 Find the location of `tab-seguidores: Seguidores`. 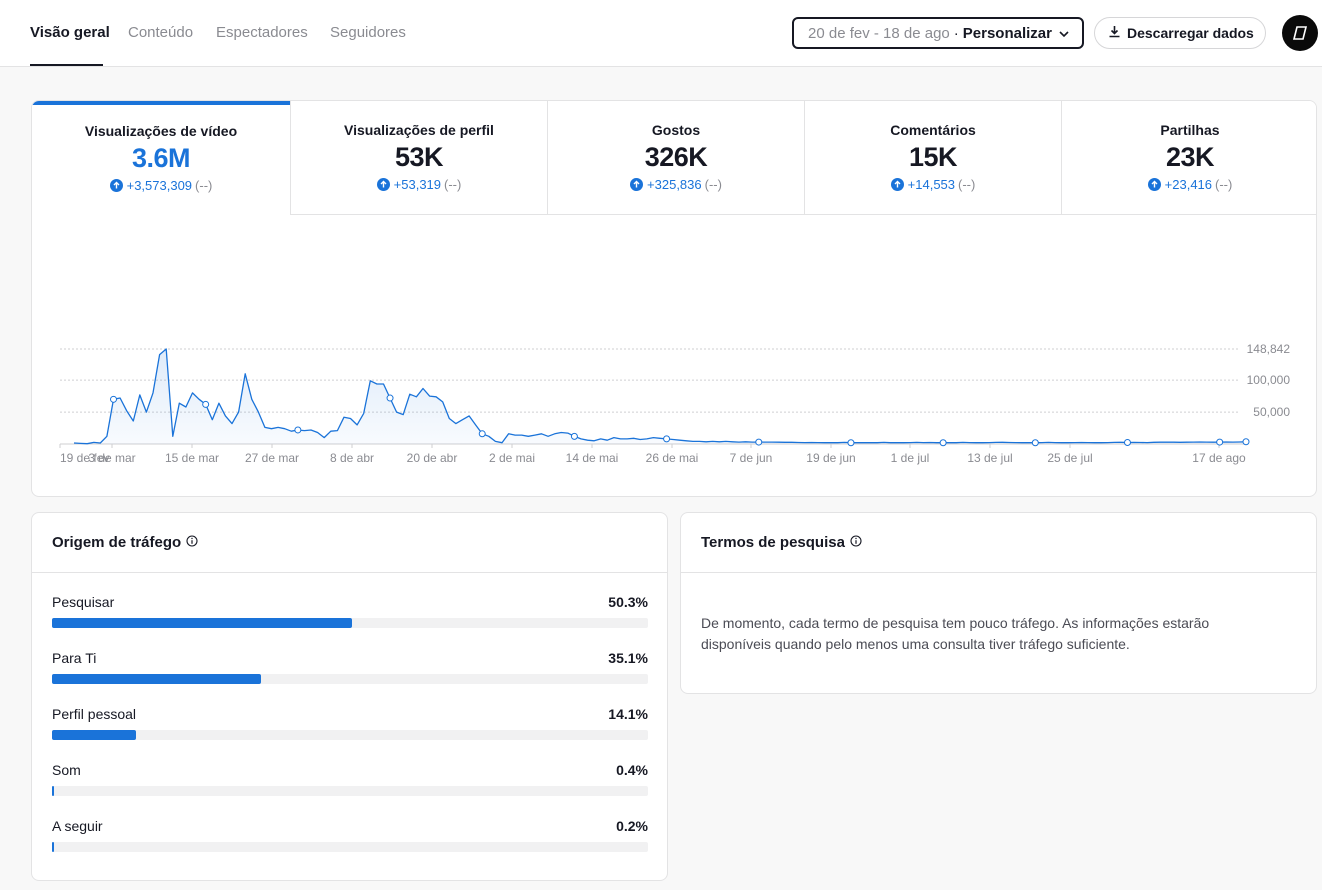

tab-seguidores: Seguidores is located at coordinates (368, 32).